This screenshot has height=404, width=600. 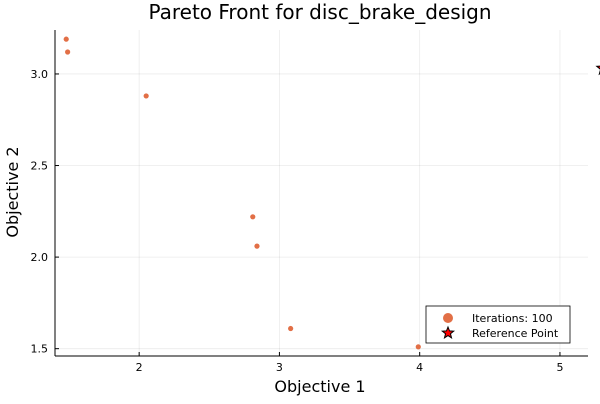 What do you see at coordinates (319, 386) in the screenshot?
I see `x-axis-title: Objective 1` at bounding box center [319, 386].